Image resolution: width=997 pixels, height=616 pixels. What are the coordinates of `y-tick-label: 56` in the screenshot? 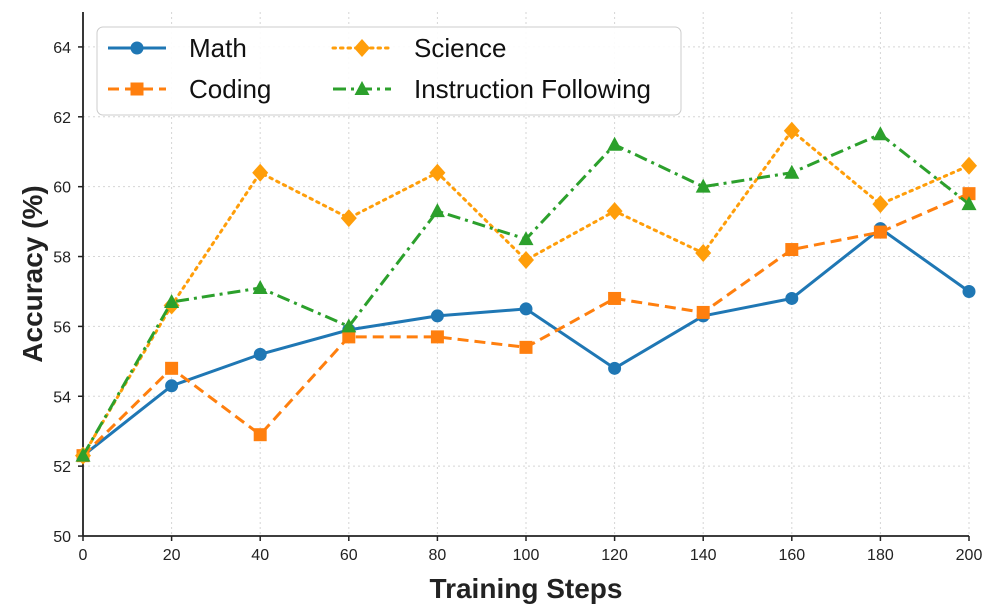 It's located at (62, 327).